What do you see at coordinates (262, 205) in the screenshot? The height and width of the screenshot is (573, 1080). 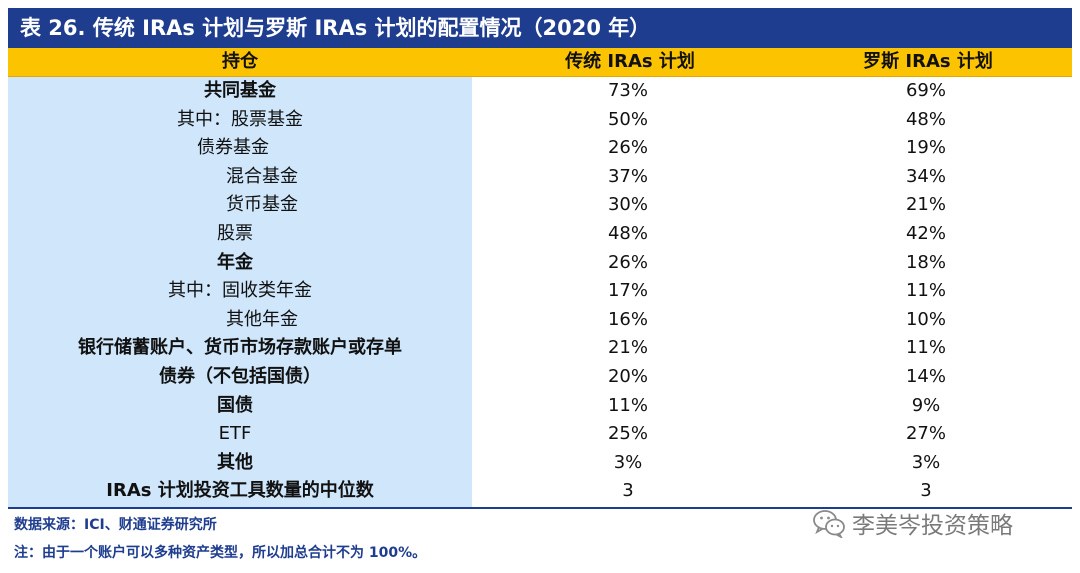 I see `row-label: 货币基金` at bounding box center [262, 205].